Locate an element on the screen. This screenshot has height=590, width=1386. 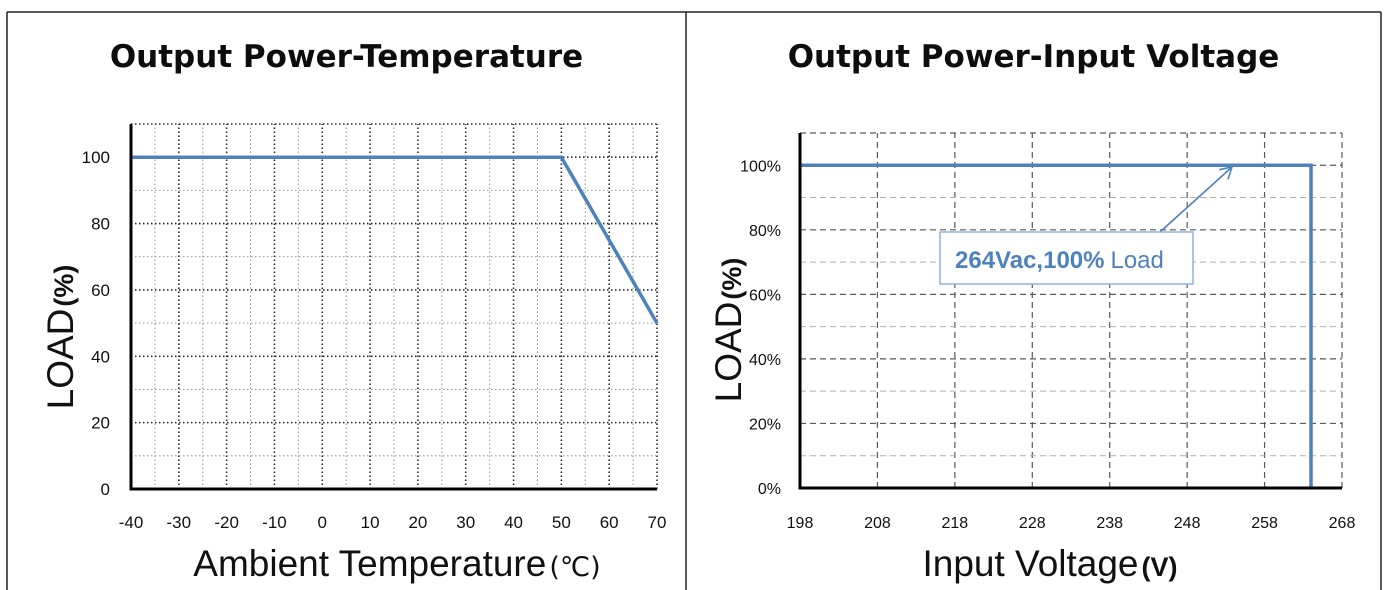
x-tick-label: 40 is located at coordinates (513, 522).